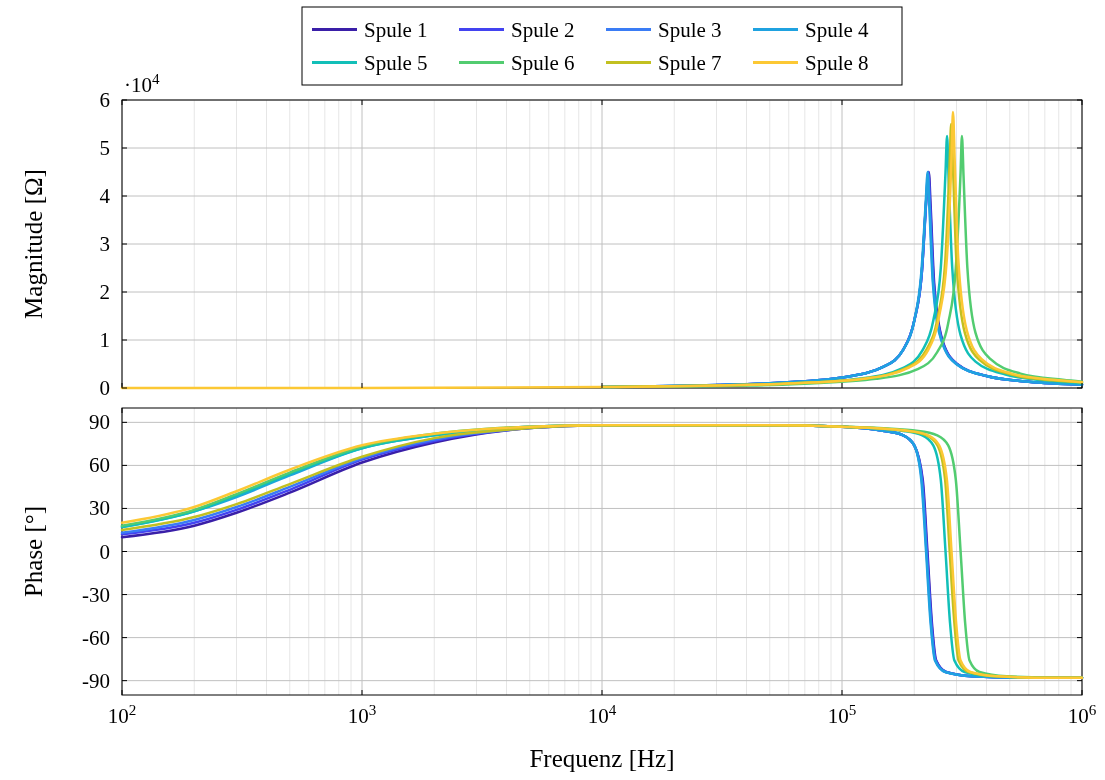  Describe the element at coordinates (33, 244) in the screenshot. I see `y-axis-title: Magnitude [Ω]` at that location.